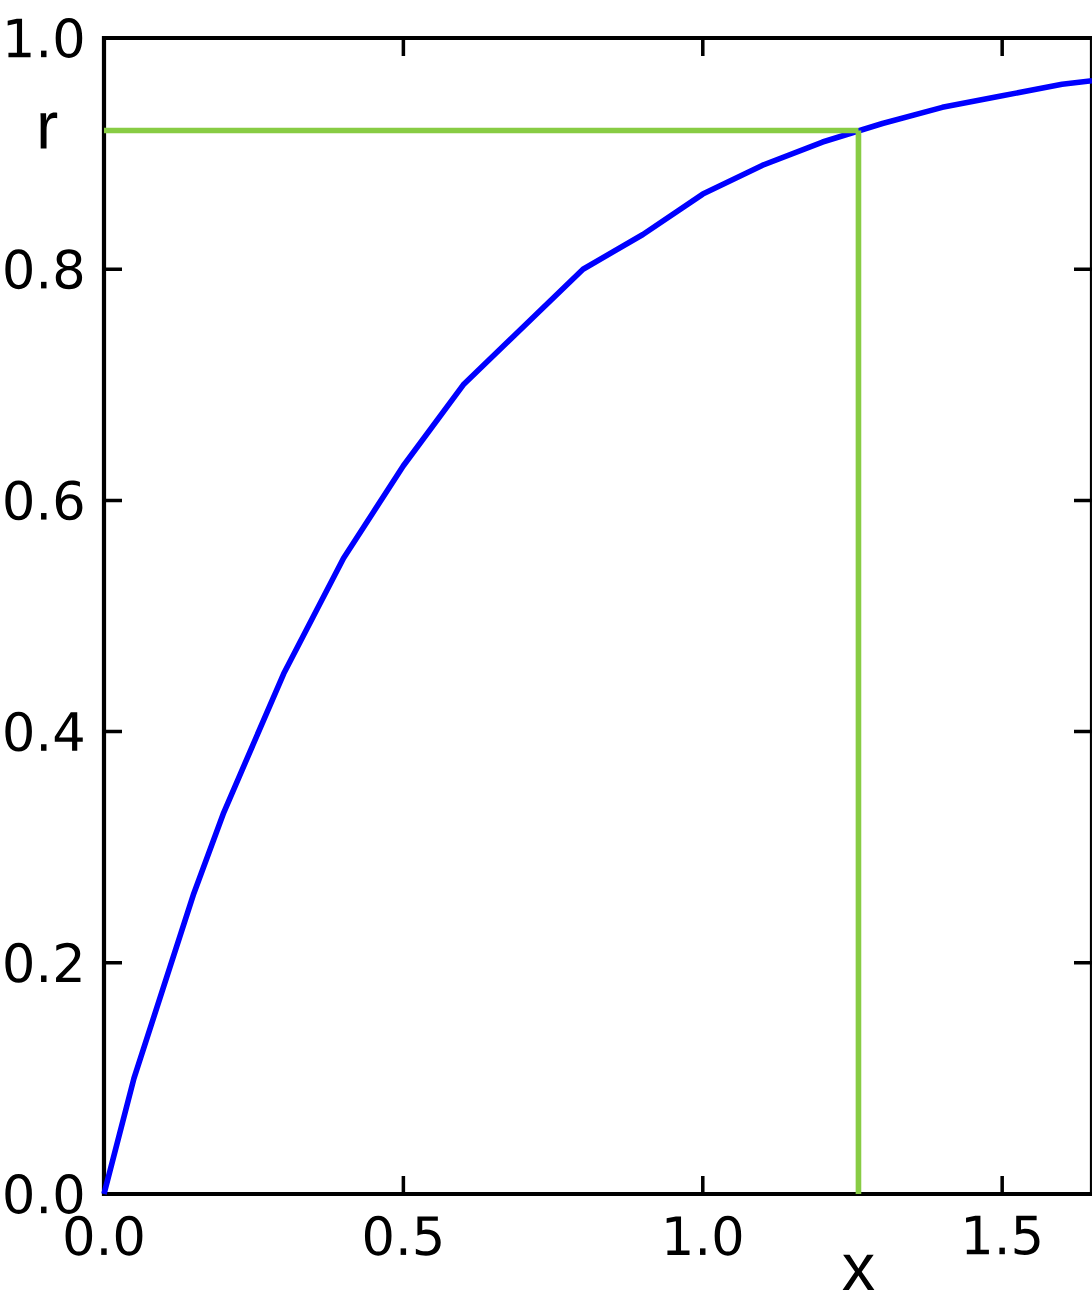  What do you see at coordinates (44, 269) in the screenshot?
I see `y-tick-label: 0.8` at bounding box center [44, 269].